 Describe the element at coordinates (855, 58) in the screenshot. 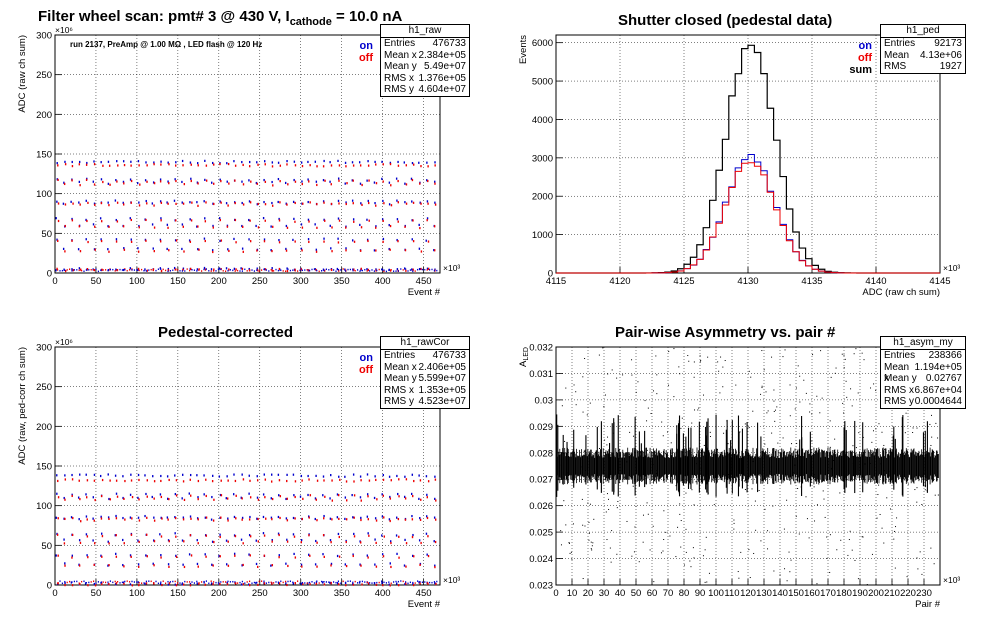

I see `panel2-legend: on off sum` at that location.